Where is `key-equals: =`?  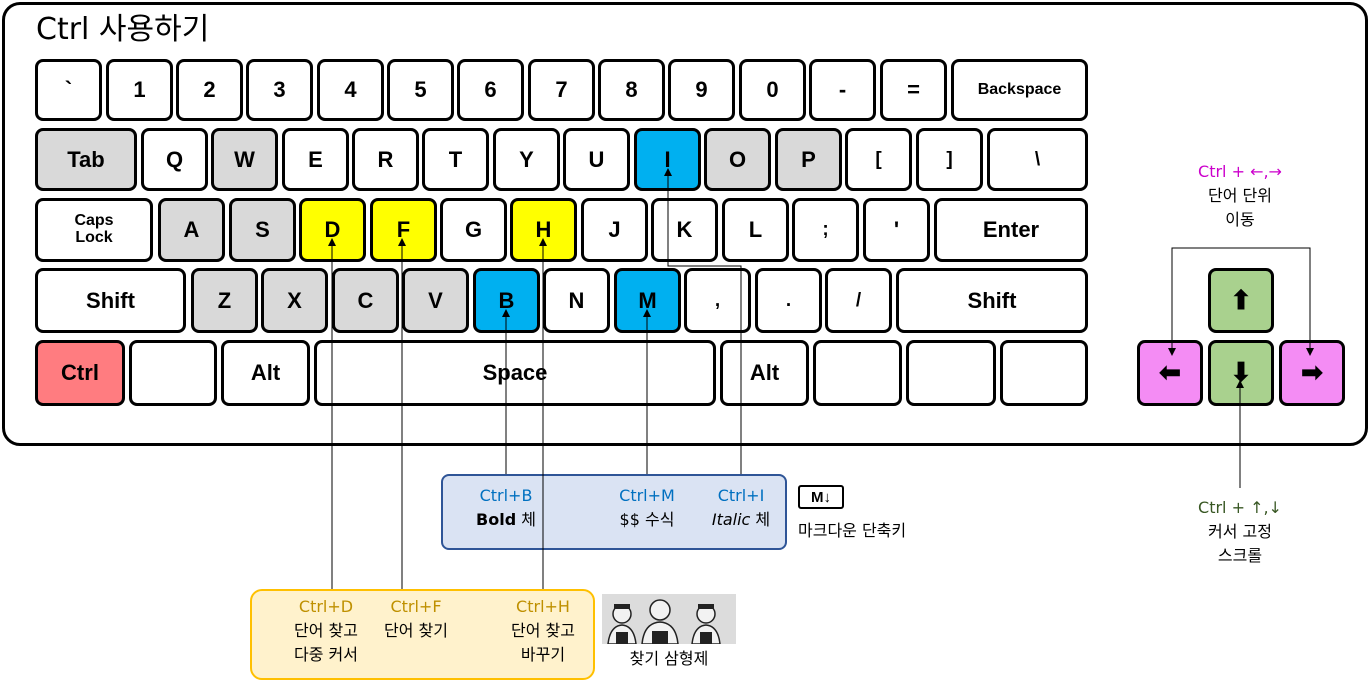 key-equals: = is located at coordinates (913, 90).